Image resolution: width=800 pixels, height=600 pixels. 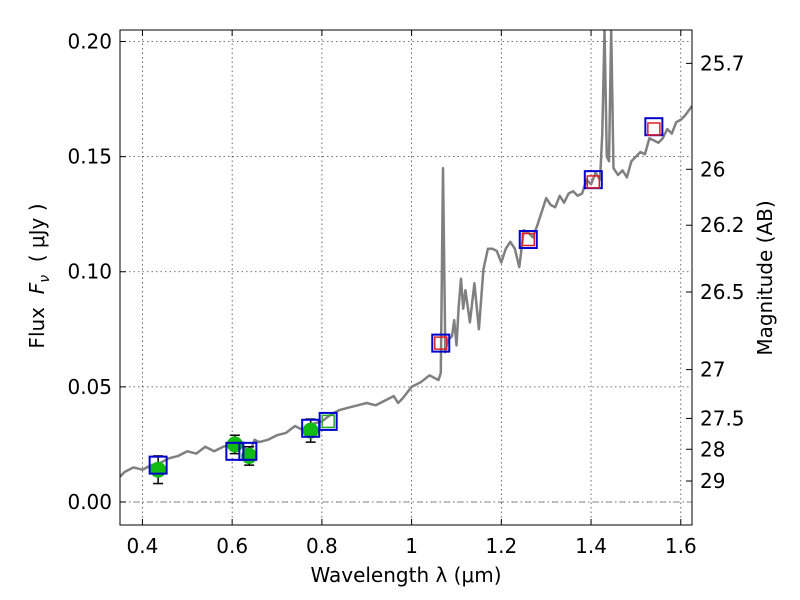 I want to click on y2-tick-label: 26, so click(x=712, y=169).